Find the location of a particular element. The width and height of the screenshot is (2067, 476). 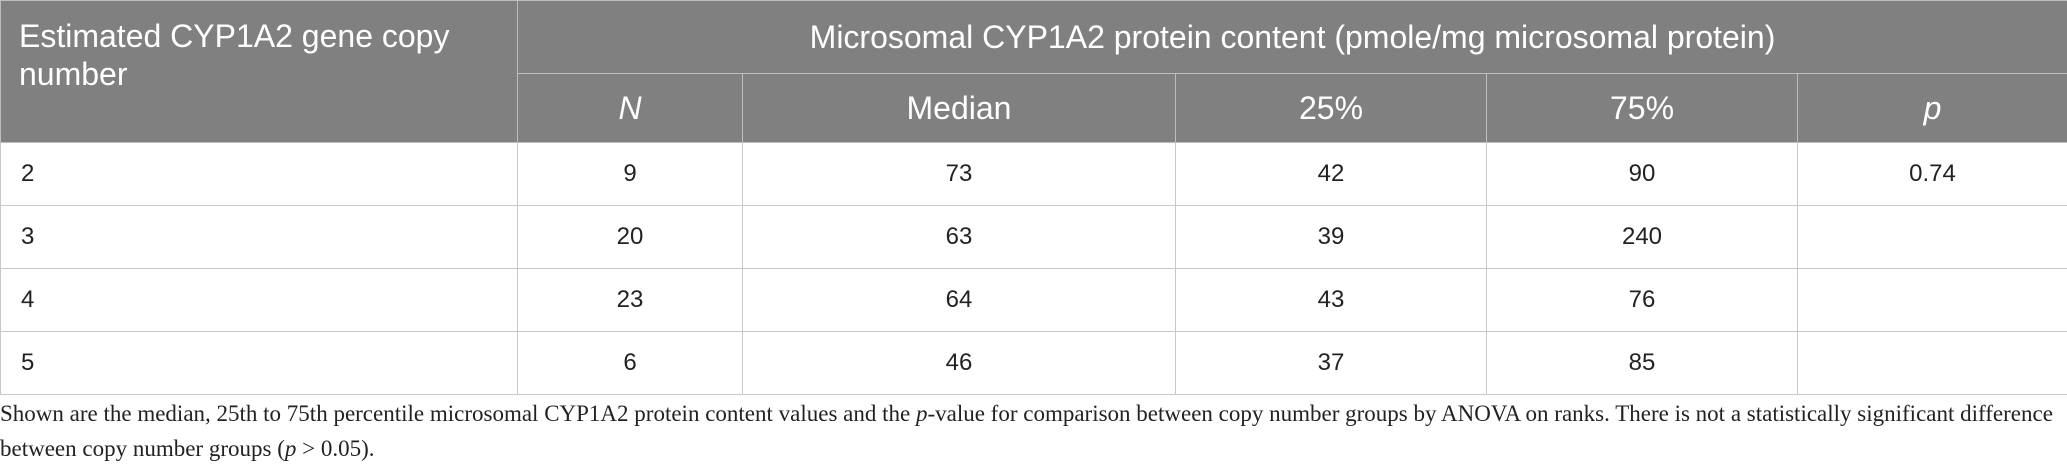

table-cell: 37 is located at coordinates (1331, 363).